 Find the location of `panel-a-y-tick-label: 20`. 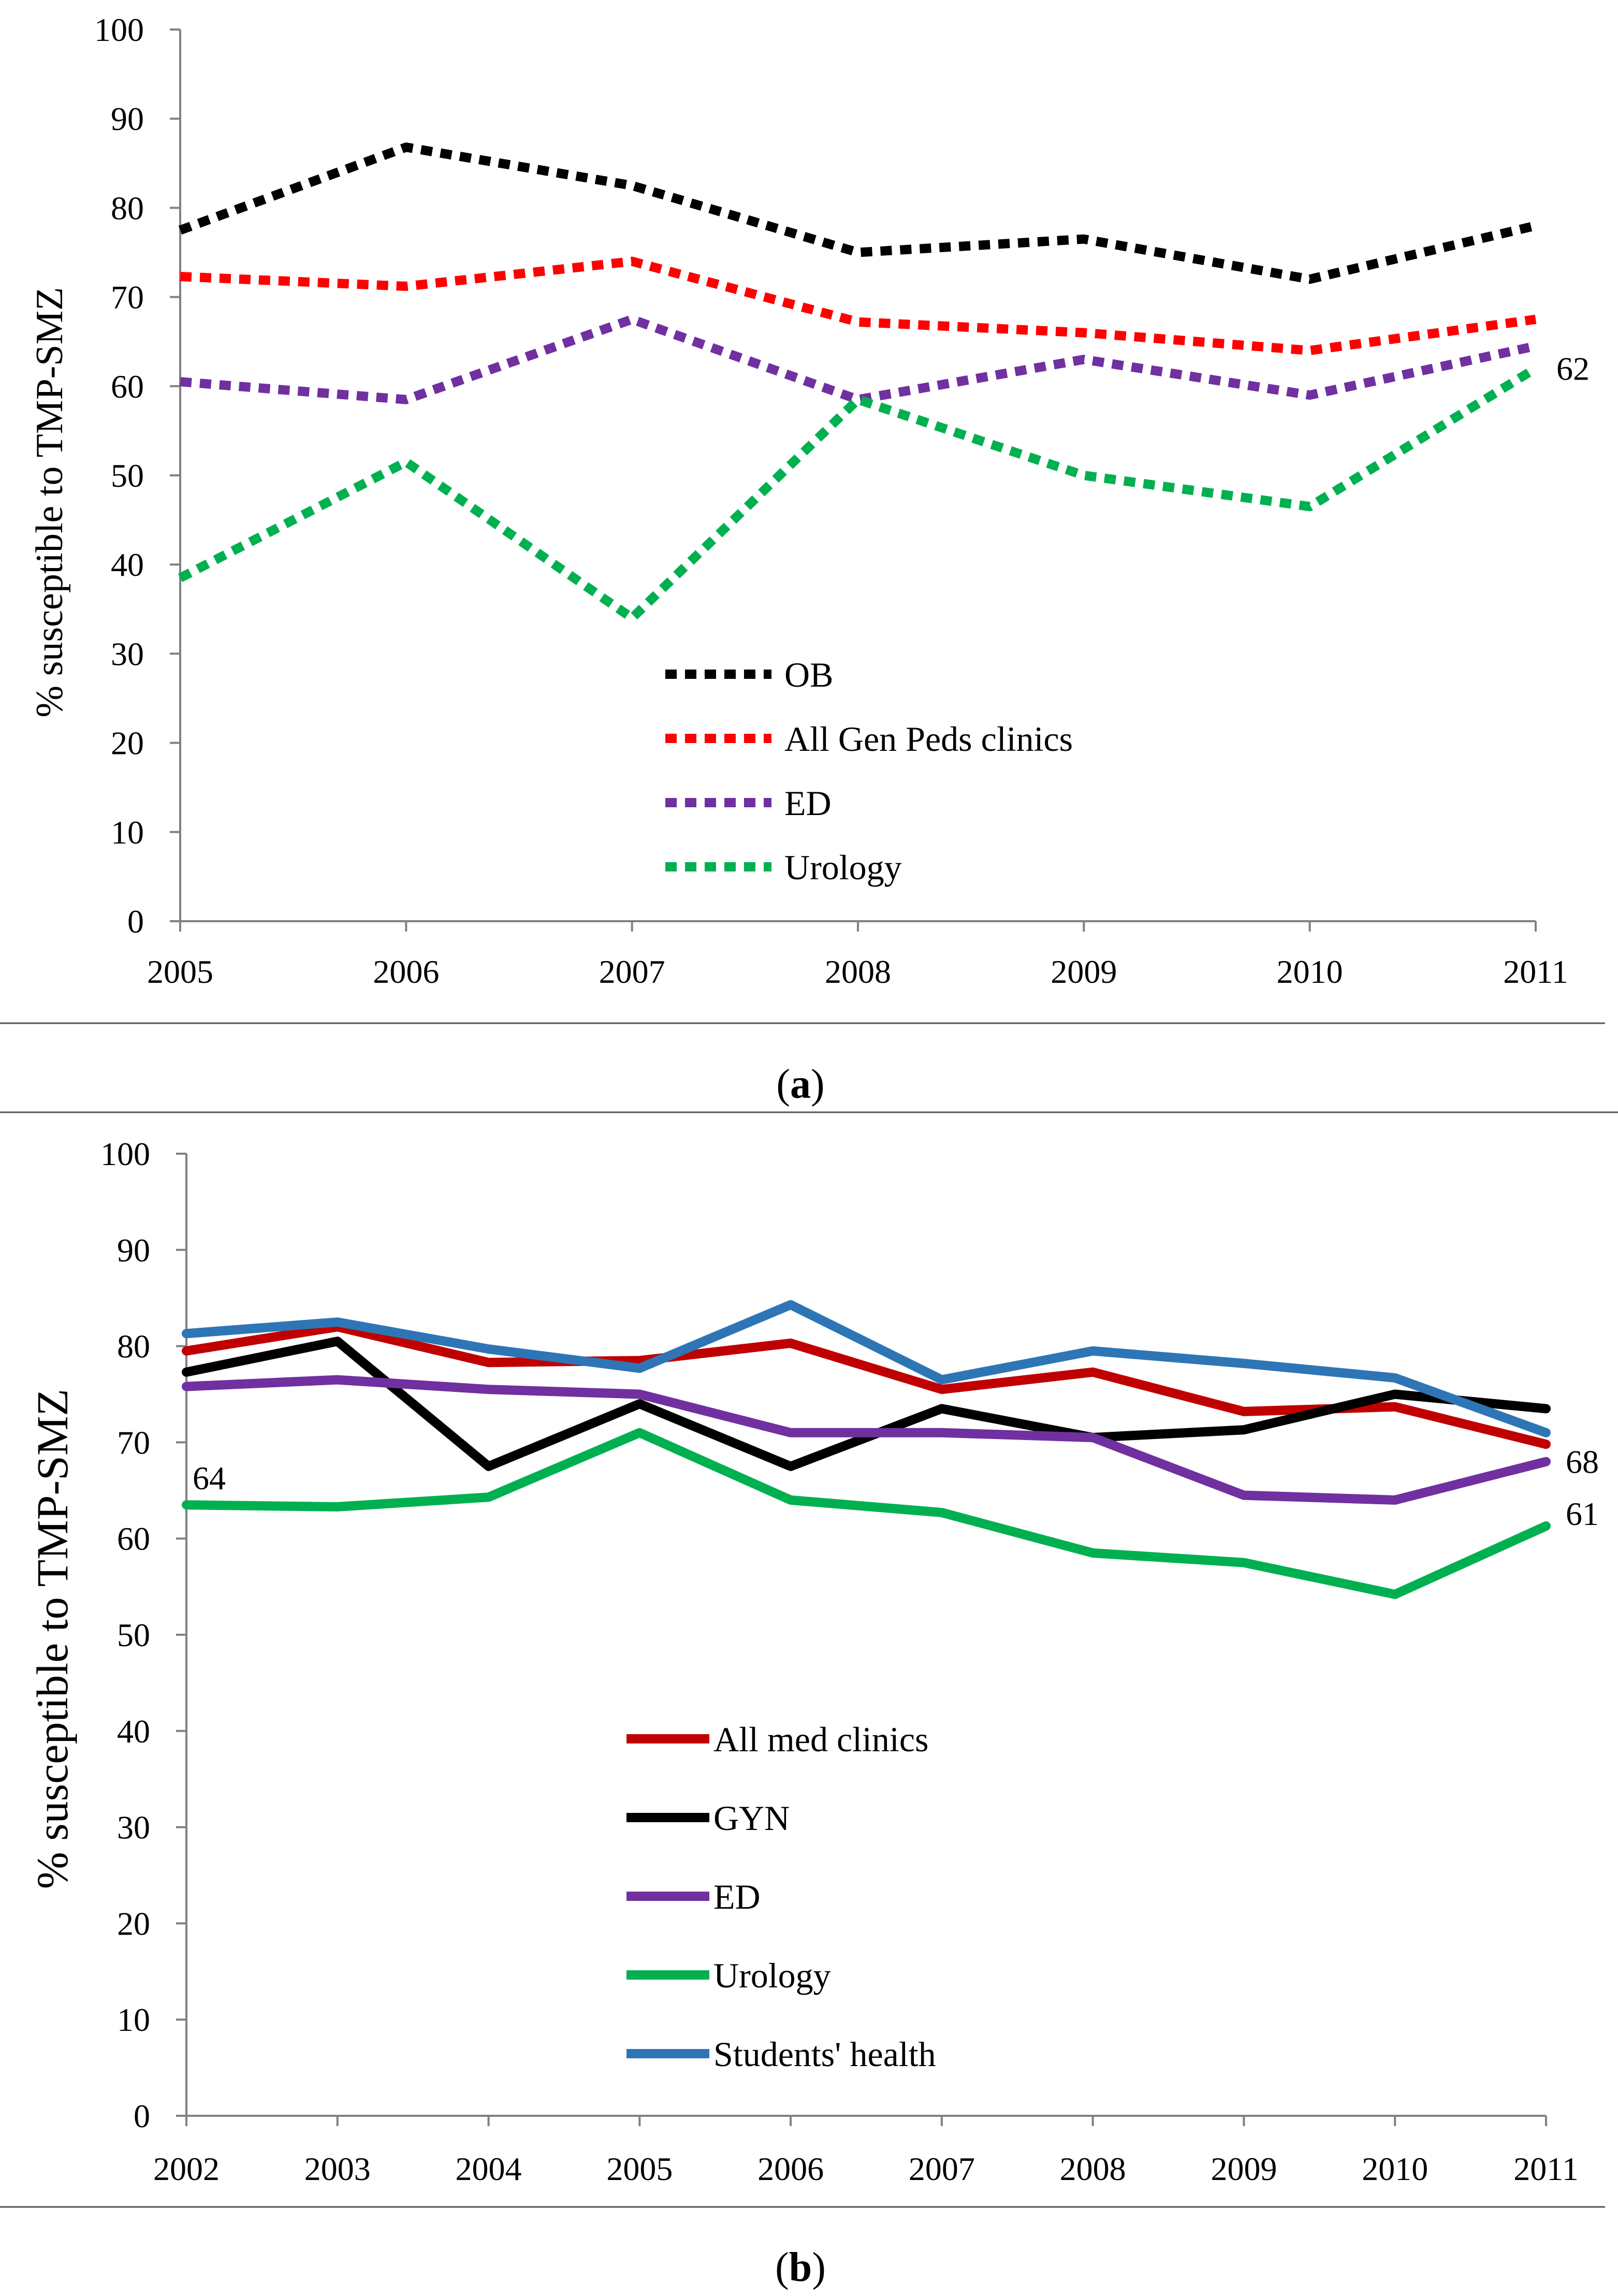

panel-a-y-tick-label: 20 is located at coordinates (128, 743).